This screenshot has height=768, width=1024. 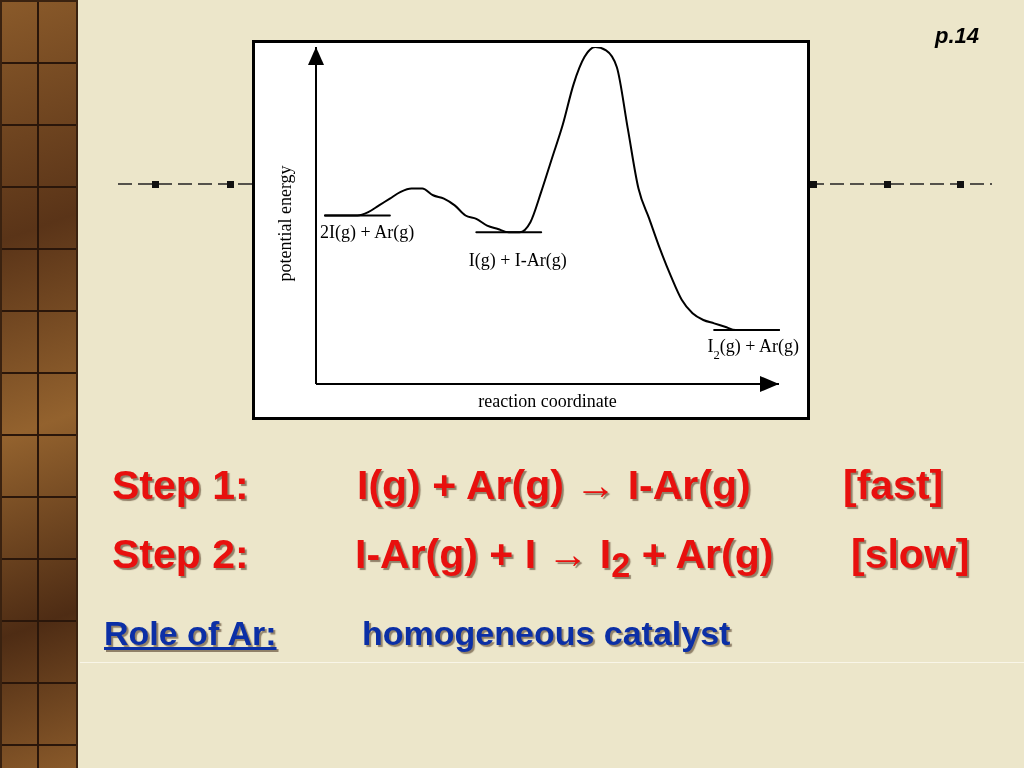 I want to click on text: Step 1:, so click(x=180, y=485).